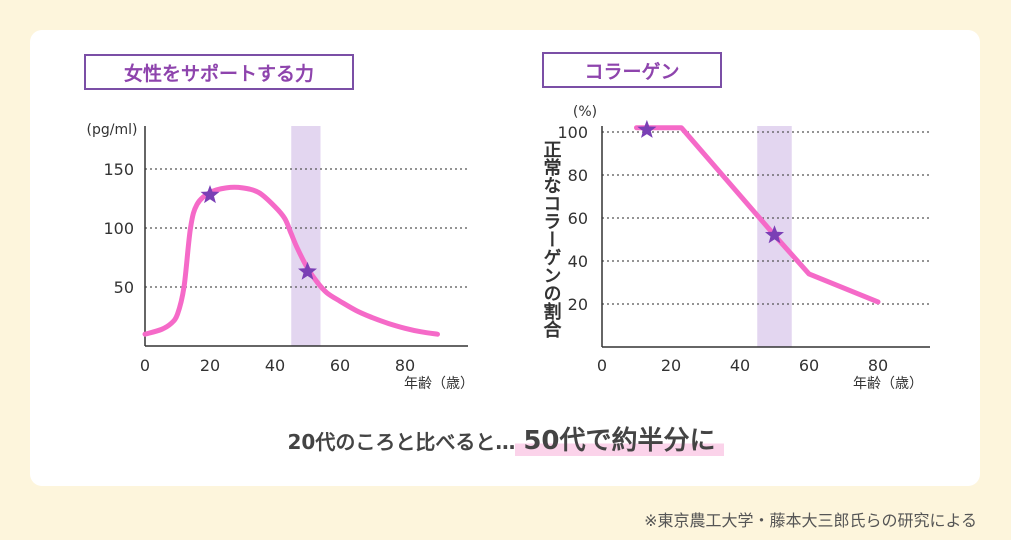  I want to click on hormone-series-line, so click(291, 260).